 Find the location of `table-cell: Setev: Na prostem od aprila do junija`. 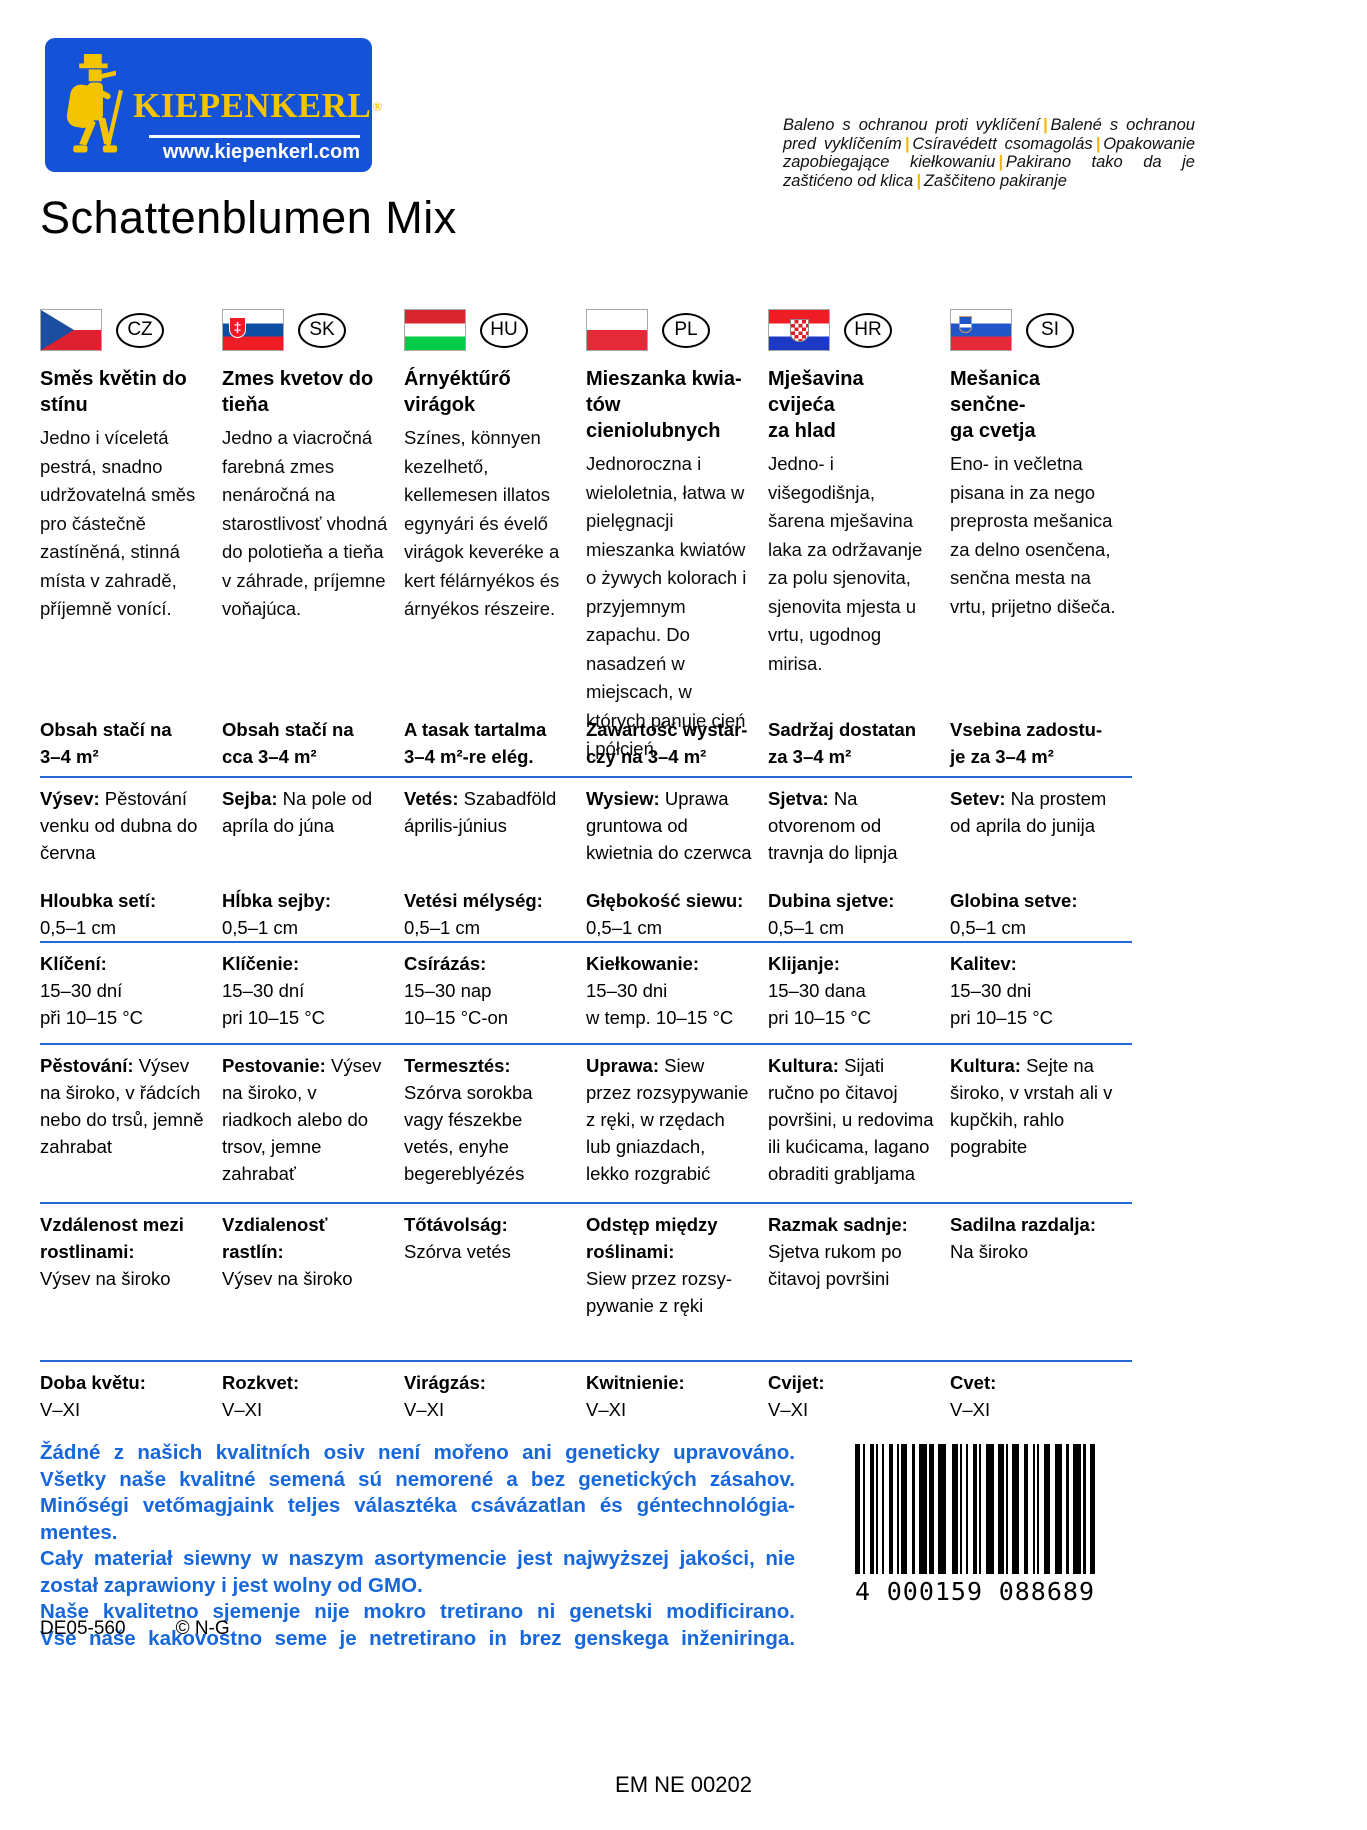

table-cell: Setev: Na prostem od aprila do junija is located at coordinates (1028, 812).